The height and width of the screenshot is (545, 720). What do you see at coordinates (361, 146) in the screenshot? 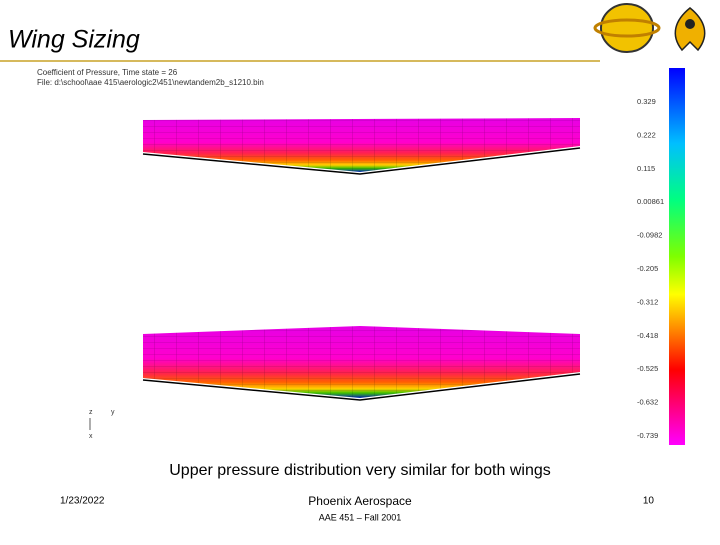
I see `wing-upper` at bounding box center [361, 146].